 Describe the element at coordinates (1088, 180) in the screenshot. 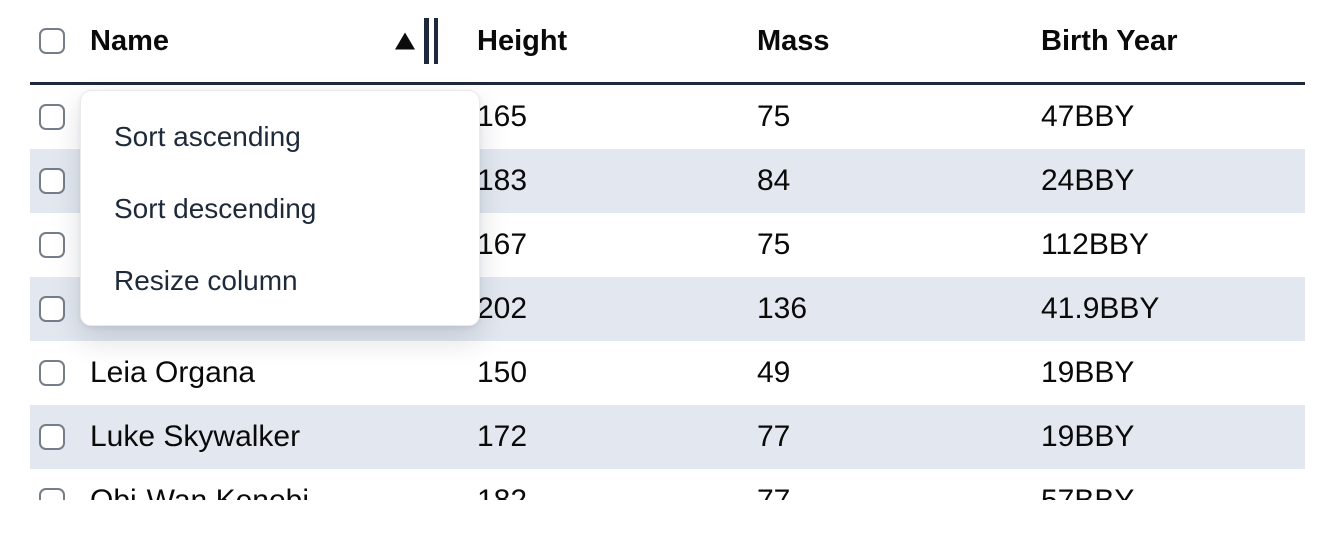

I see `cell-birth-year: 24BBY` at that location.